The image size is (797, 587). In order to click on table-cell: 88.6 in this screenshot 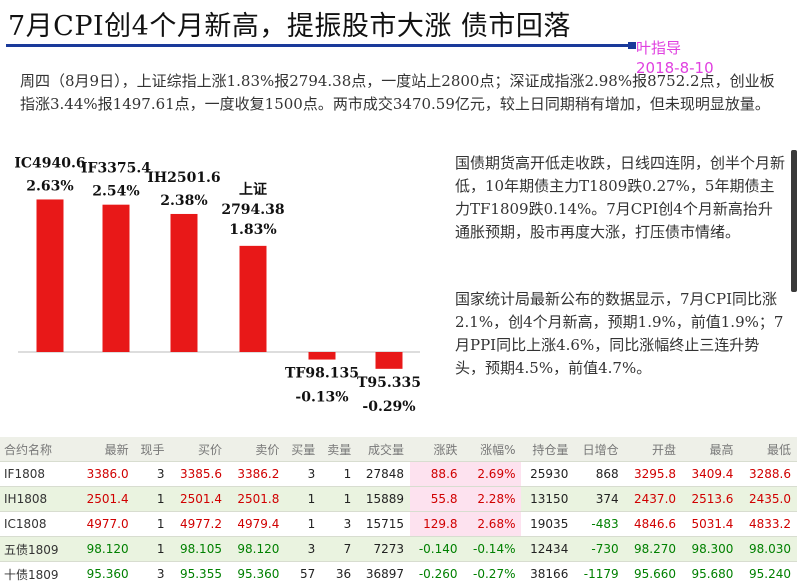, I will do `click(437, 474)`.